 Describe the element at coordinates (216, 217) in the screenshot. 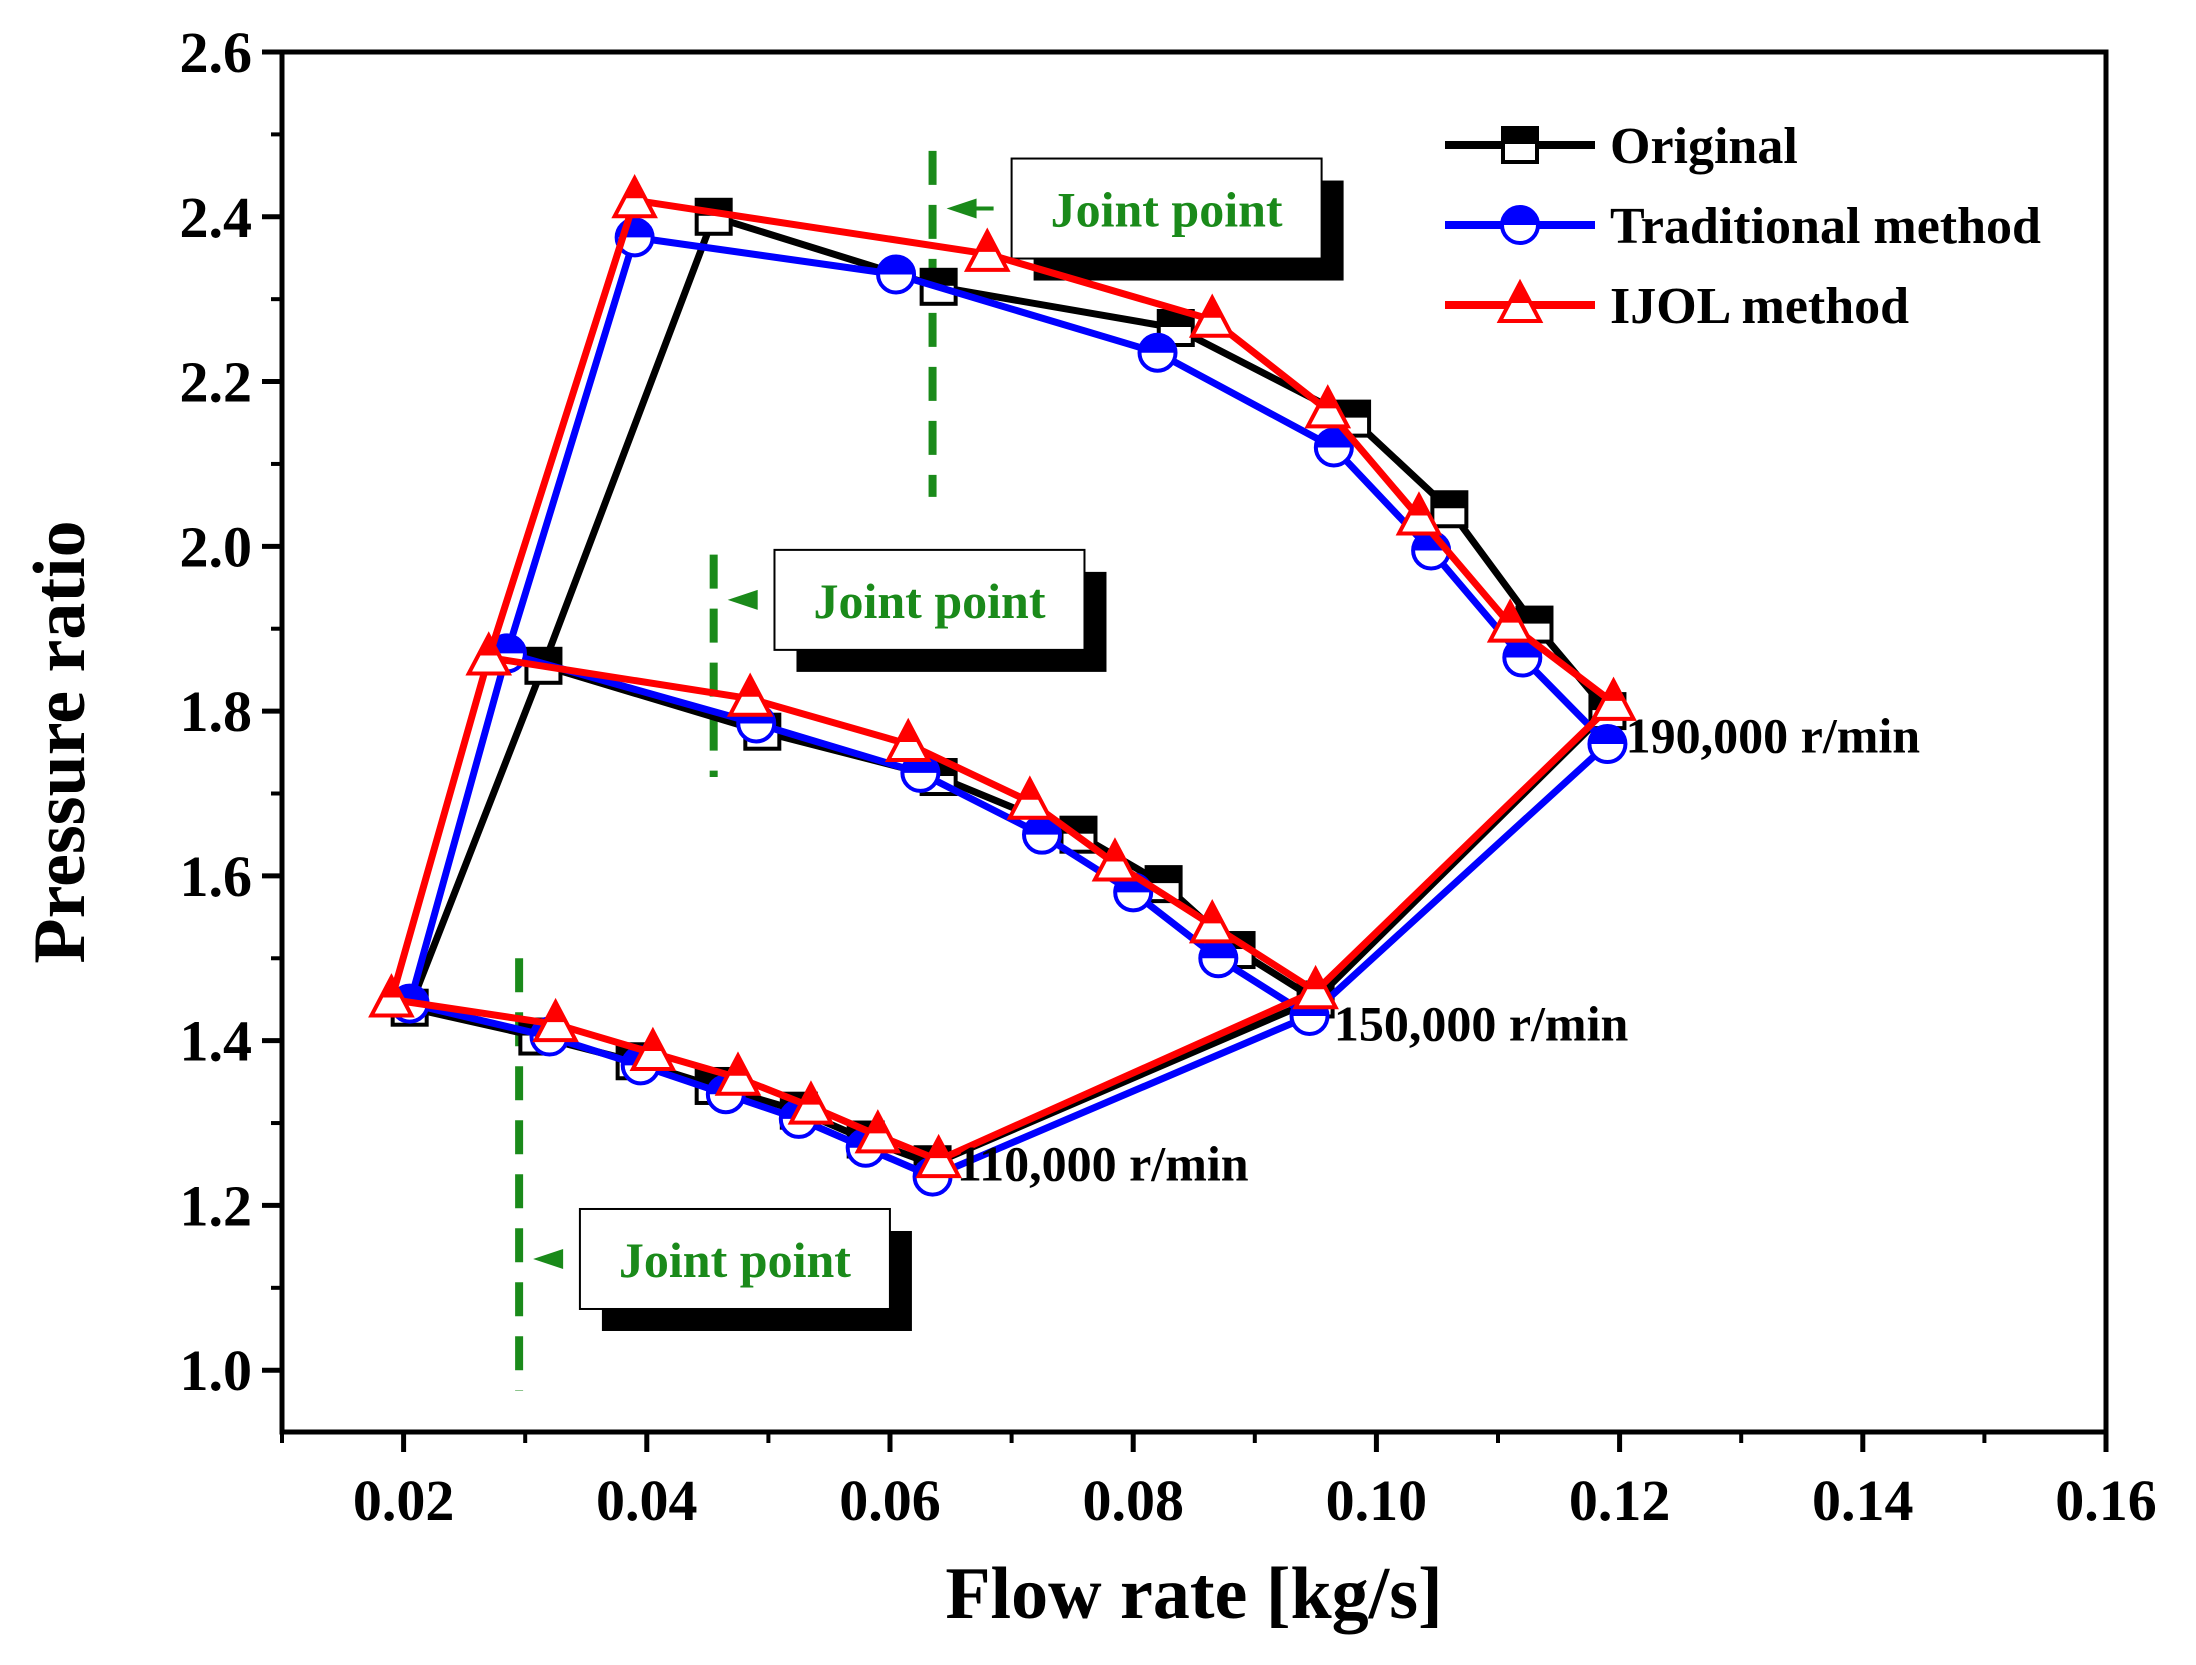

I see `y-tick-label: 2.4` at that location.